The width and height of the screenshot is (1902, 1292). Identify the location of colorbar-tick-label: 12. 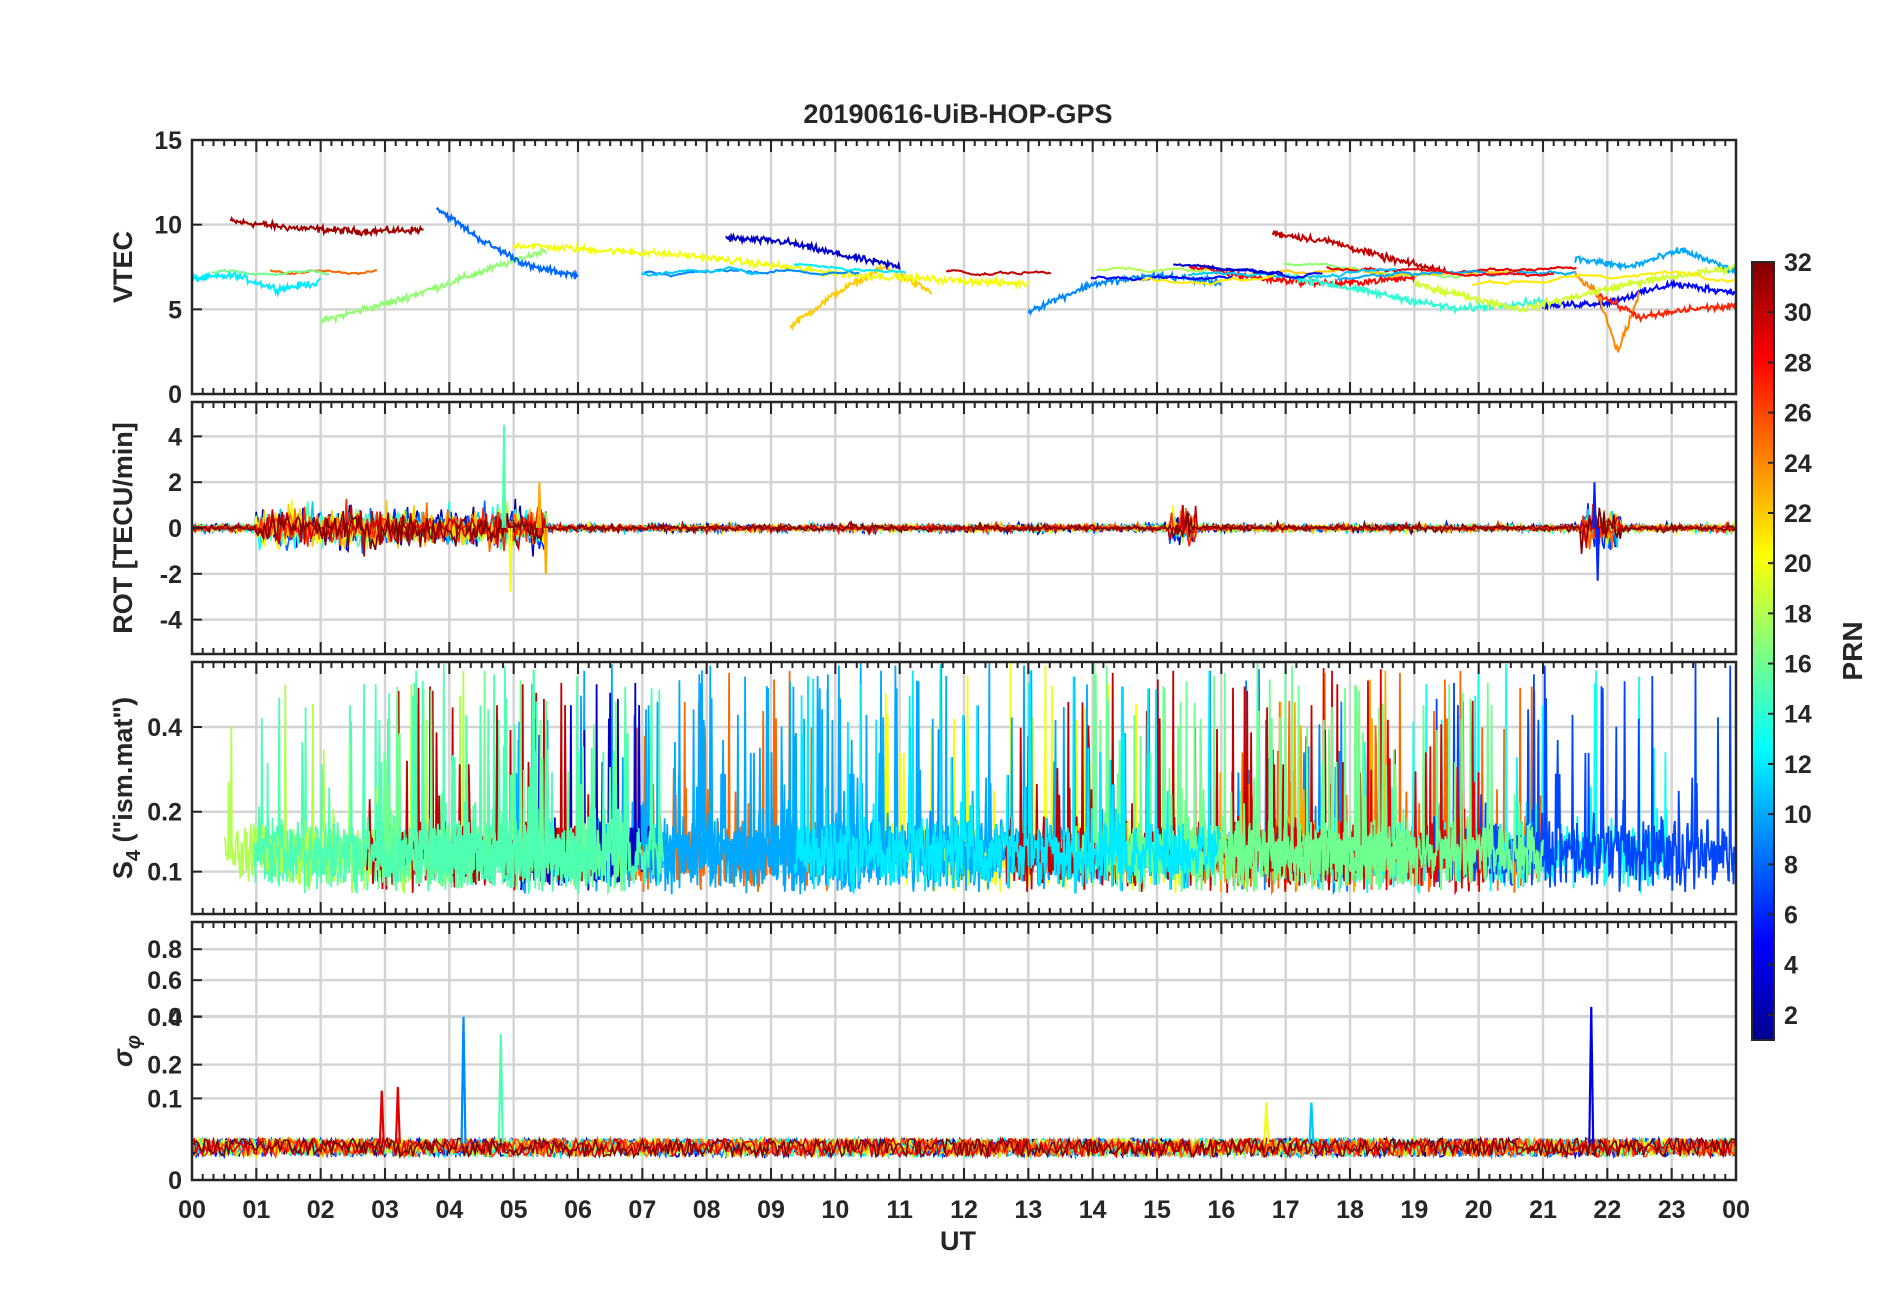
(1798, 765).